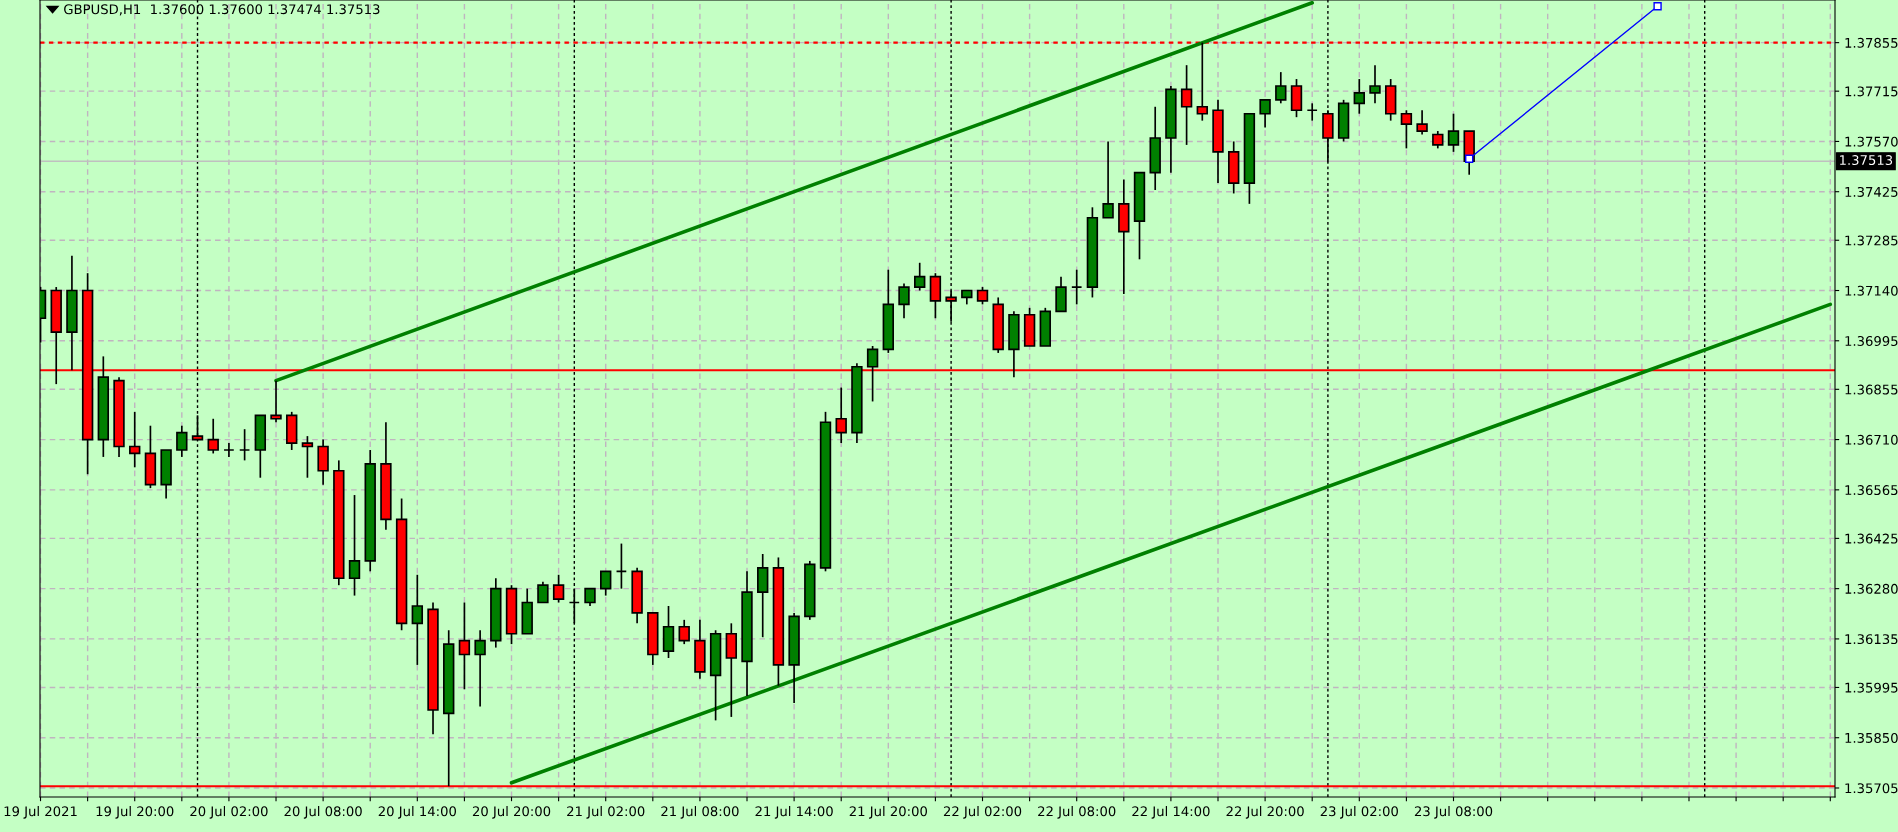 The image size is (1898, 832). I want to click on chart-title: GBPUSD,H1 1.37600 1.37600 1.37474 1.37513, so click(222, 10).